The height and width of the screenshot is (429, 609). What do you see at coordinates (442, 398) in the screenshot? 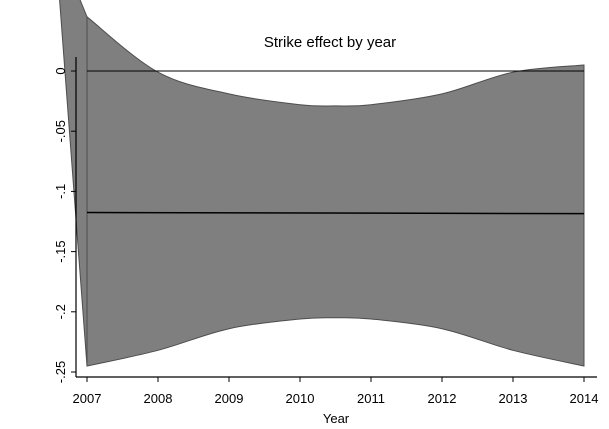
I see `x-tick-label: 2012` at bounding box center [442, 398].